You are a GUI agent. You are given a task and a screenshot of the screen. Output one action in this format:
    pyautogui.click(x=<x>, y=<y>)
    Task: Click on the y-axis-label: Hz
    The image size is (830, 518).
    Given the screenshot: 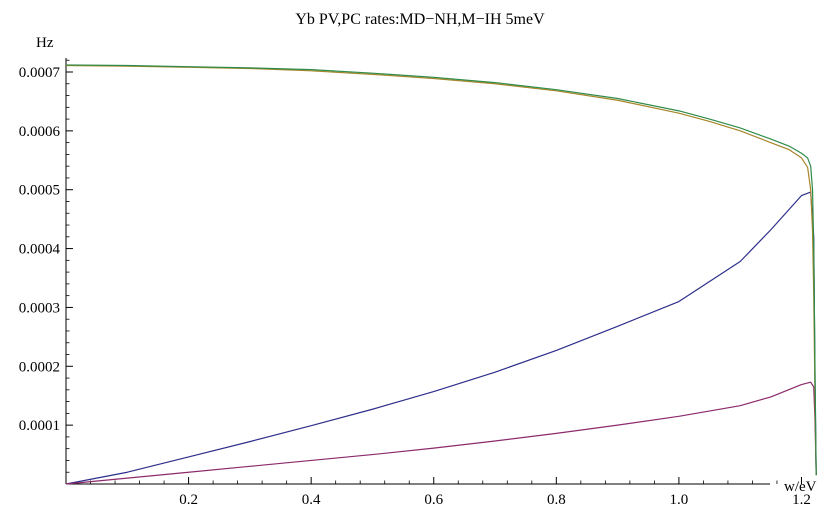 What is the action you would take?
    pyautogui.click(x=45, y=43)
    